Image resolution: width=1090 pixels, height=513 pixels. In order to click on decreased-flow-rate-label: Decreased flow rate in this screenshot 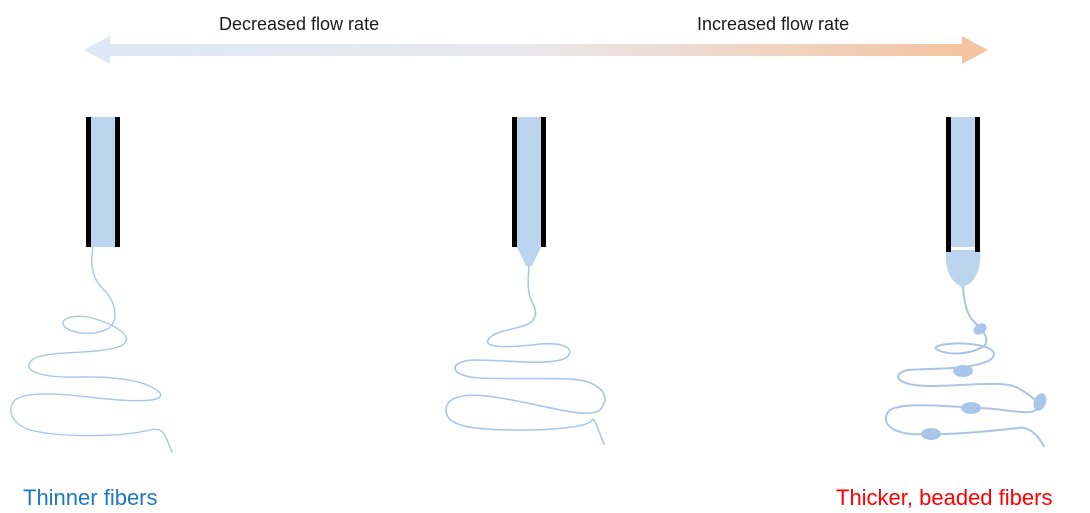, I will do `click(299, 24)`.